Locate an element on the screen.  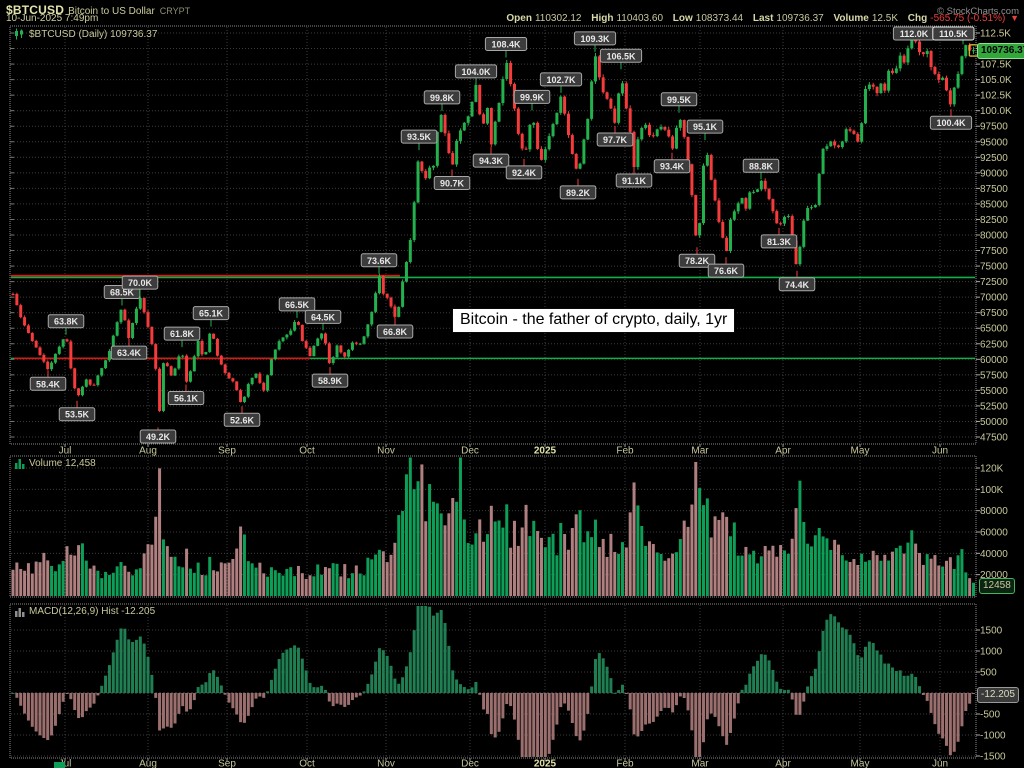
price-flag-label: 106.5K is located at coordinates (621, 56).